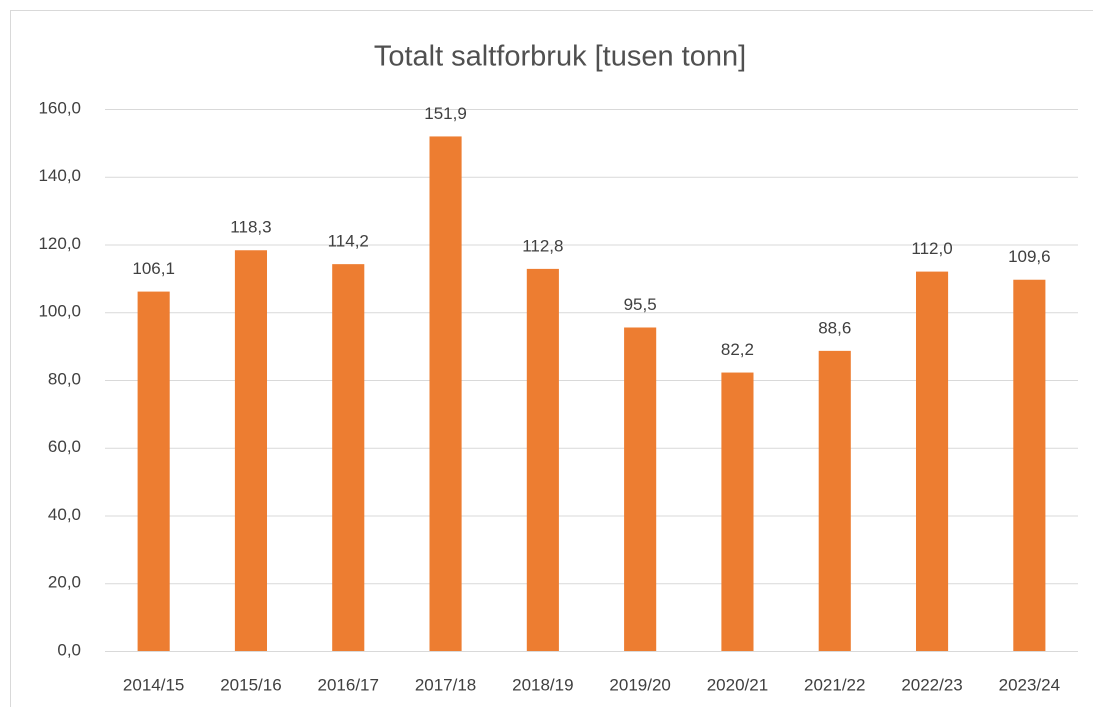  I want to click on value-label: 109,6, so click(1029, 256).